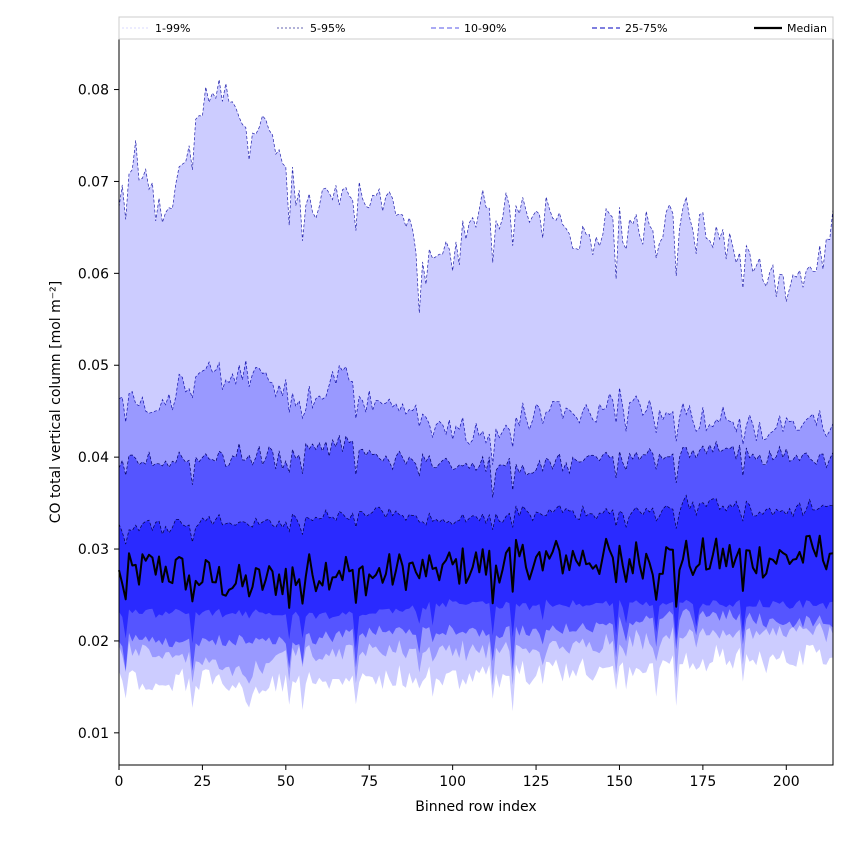 The width and height of the screenshot is (850, 850). I want to click on y-tick-label-0.04: 0.04, so click(93, 458).